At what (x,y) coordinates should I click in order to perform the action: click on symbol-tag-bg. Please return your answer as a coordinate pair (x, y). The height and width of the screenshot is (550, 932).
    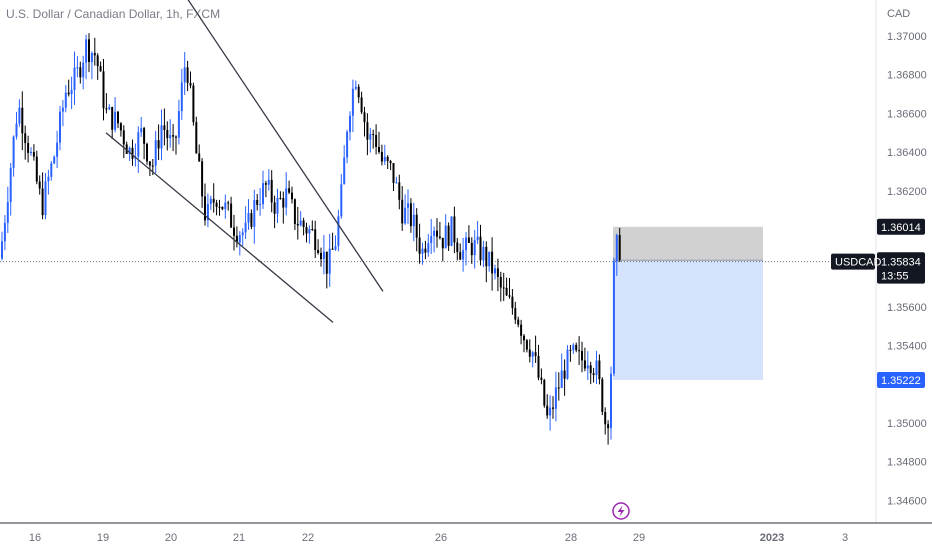
    Looking at the image, I should click on (853, 261).